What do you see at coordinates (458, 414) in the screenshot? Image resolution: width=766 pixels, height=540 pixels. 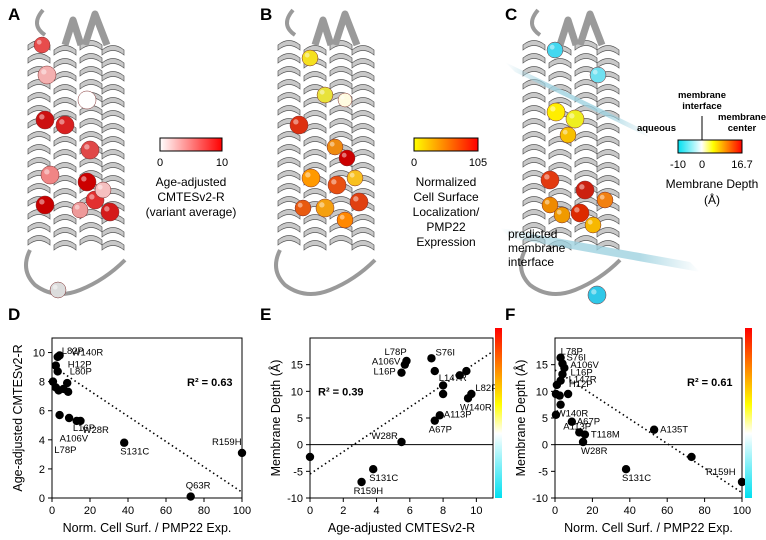 I see `point-label: A113P` at bounding box center [458, 414].